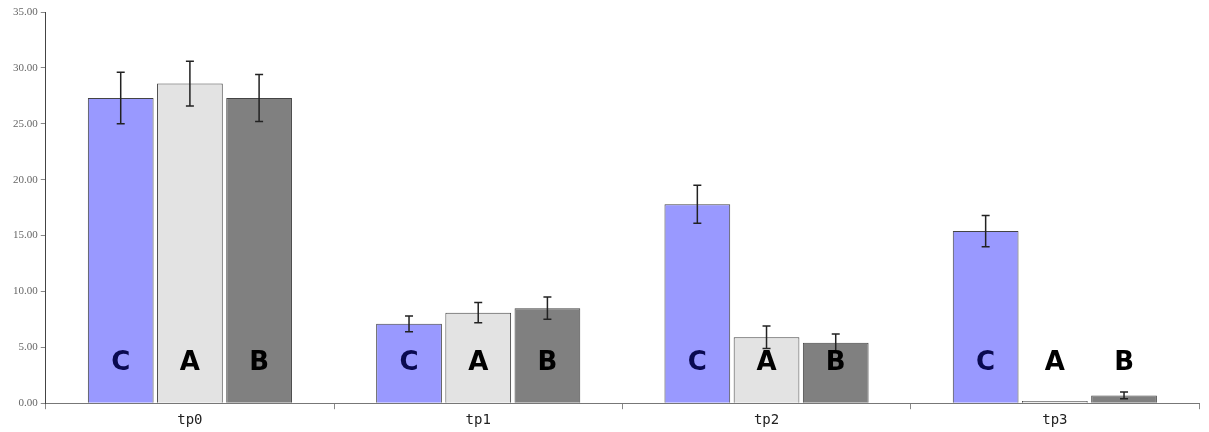 This screenshot has width=1209, height=432. What do you see at coordinates (26, 10) in the screenshot?
I see `y-tick-label: 35.00` at bounding box center [26, 10].